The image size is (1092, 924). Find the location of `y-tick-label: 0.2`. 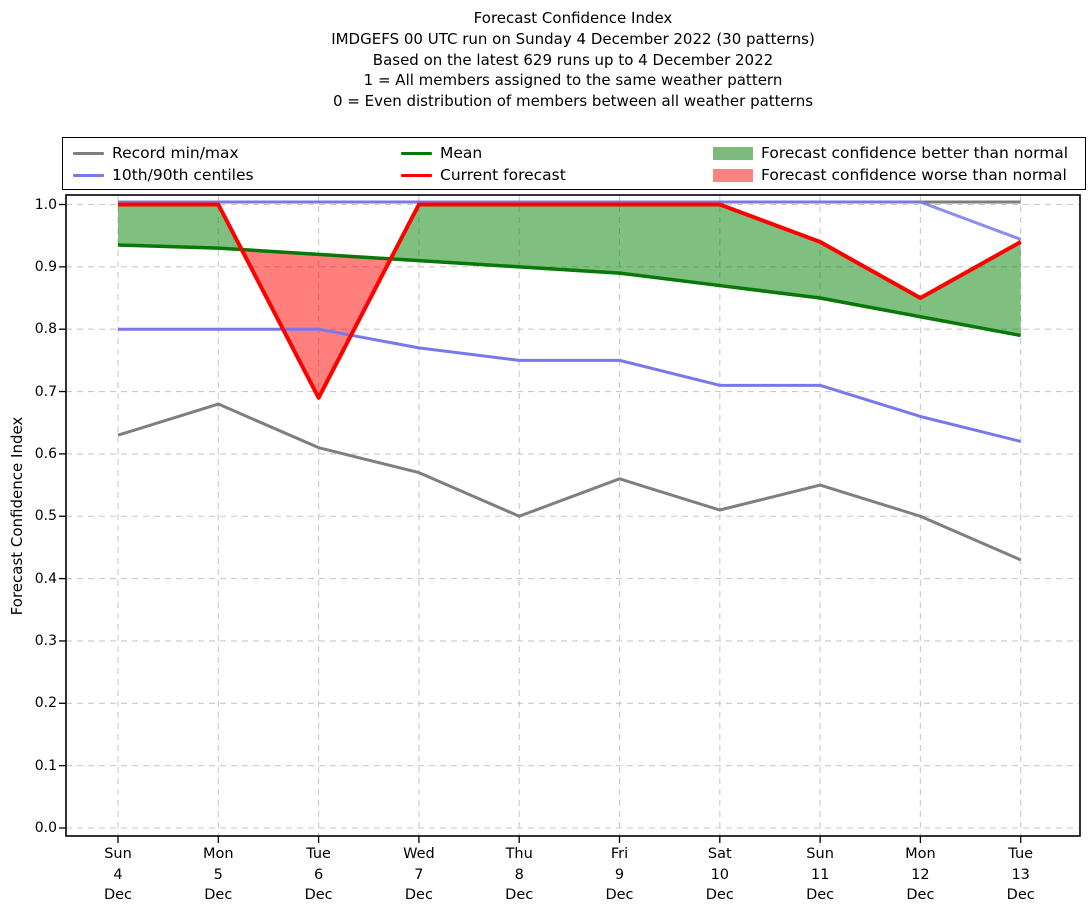

y-tick-label: 0.2 is located at coordinates (45, 703).